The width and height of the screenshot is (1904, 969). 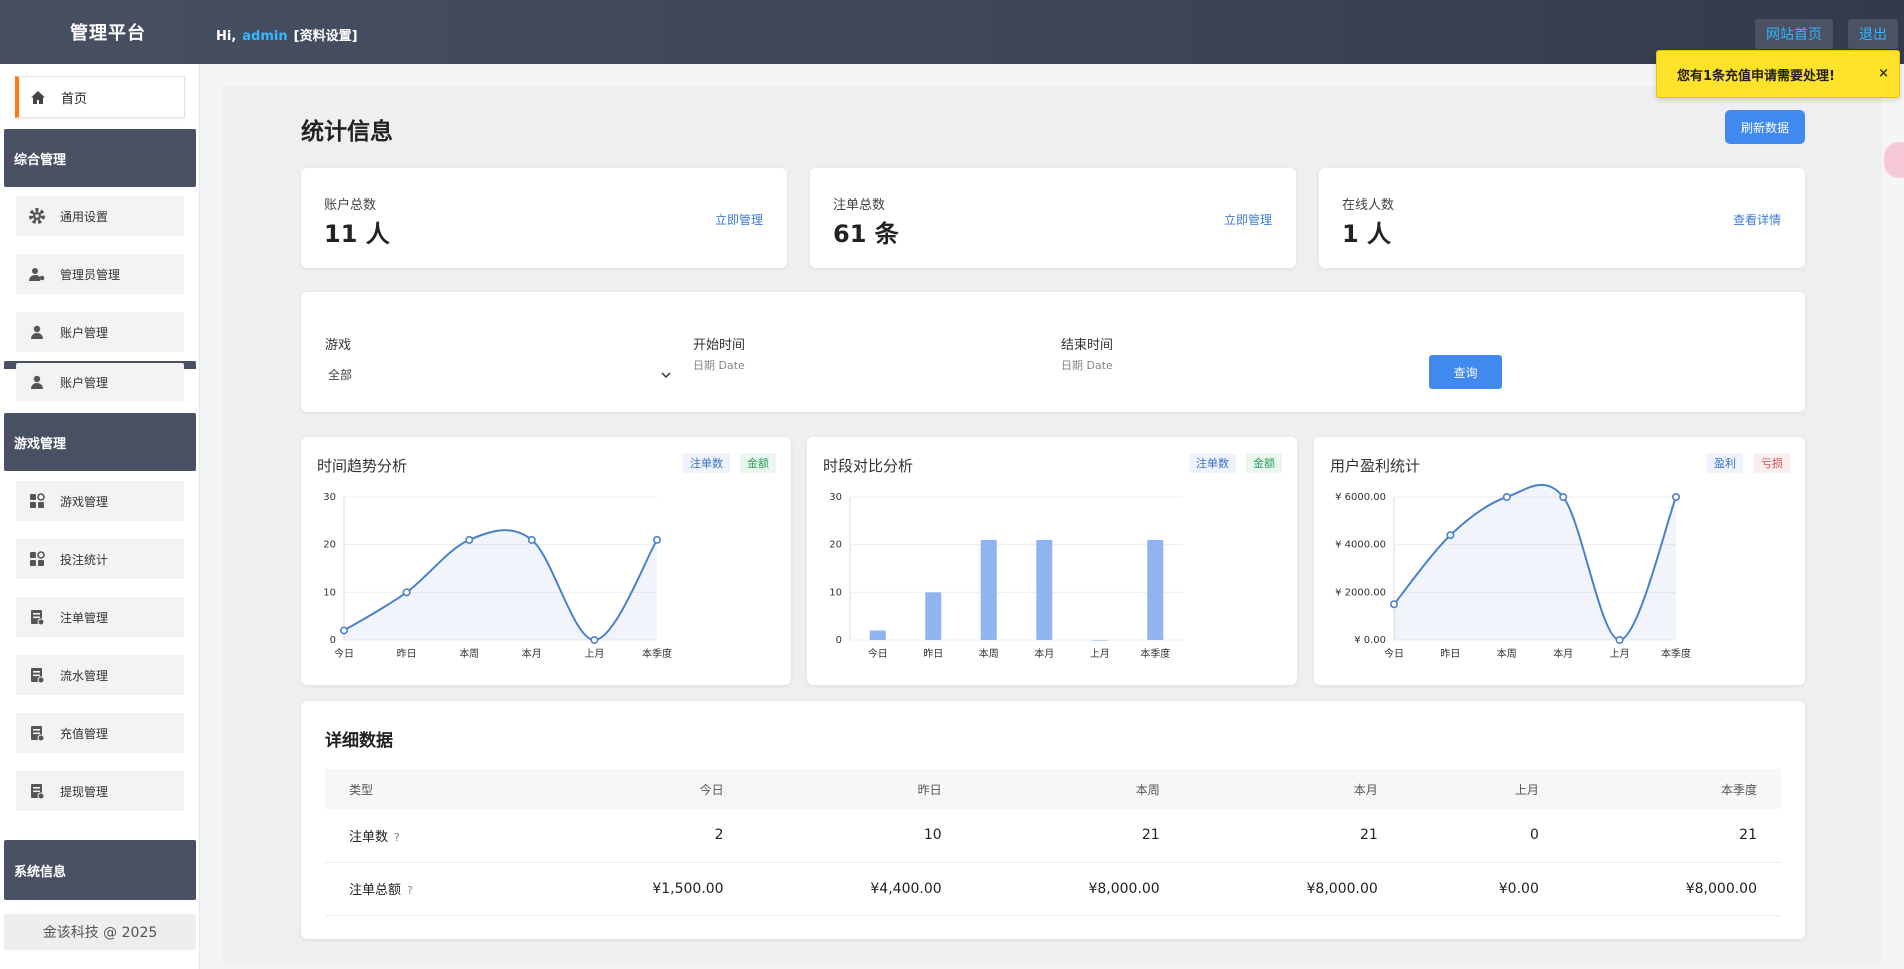 I want to click on tag-loss: 亏损, so click(x=1772, y=463).